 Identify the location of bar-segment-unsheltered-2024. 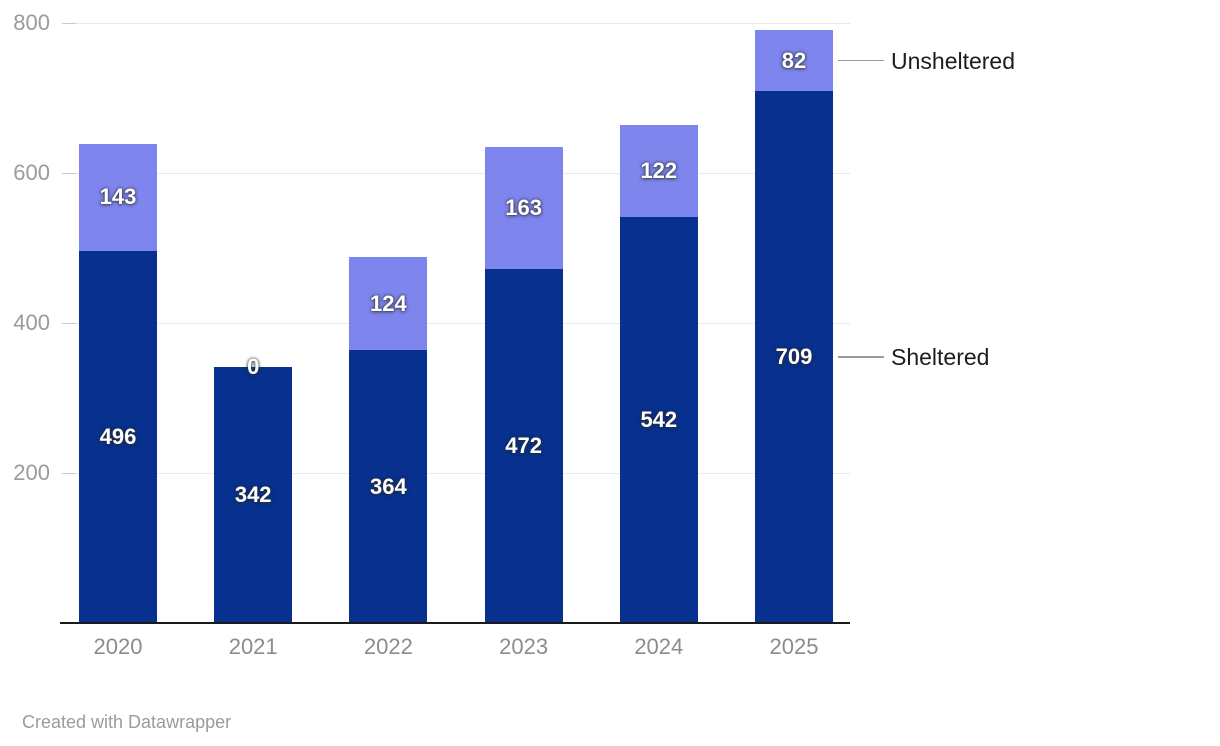
(658, 171).